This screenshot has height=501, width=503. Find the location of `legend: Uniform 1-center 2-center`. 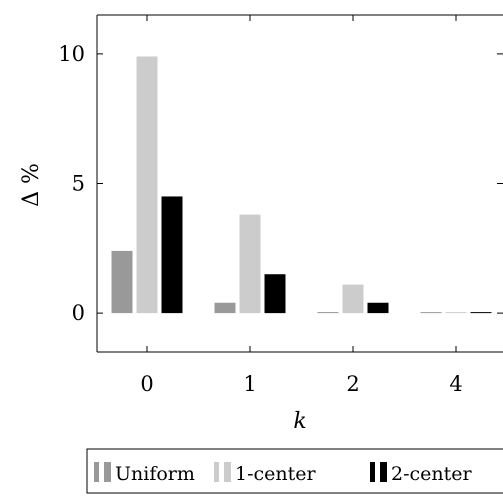

legend: Uniform 1-center 2-center is located at coordinates (294, 471).